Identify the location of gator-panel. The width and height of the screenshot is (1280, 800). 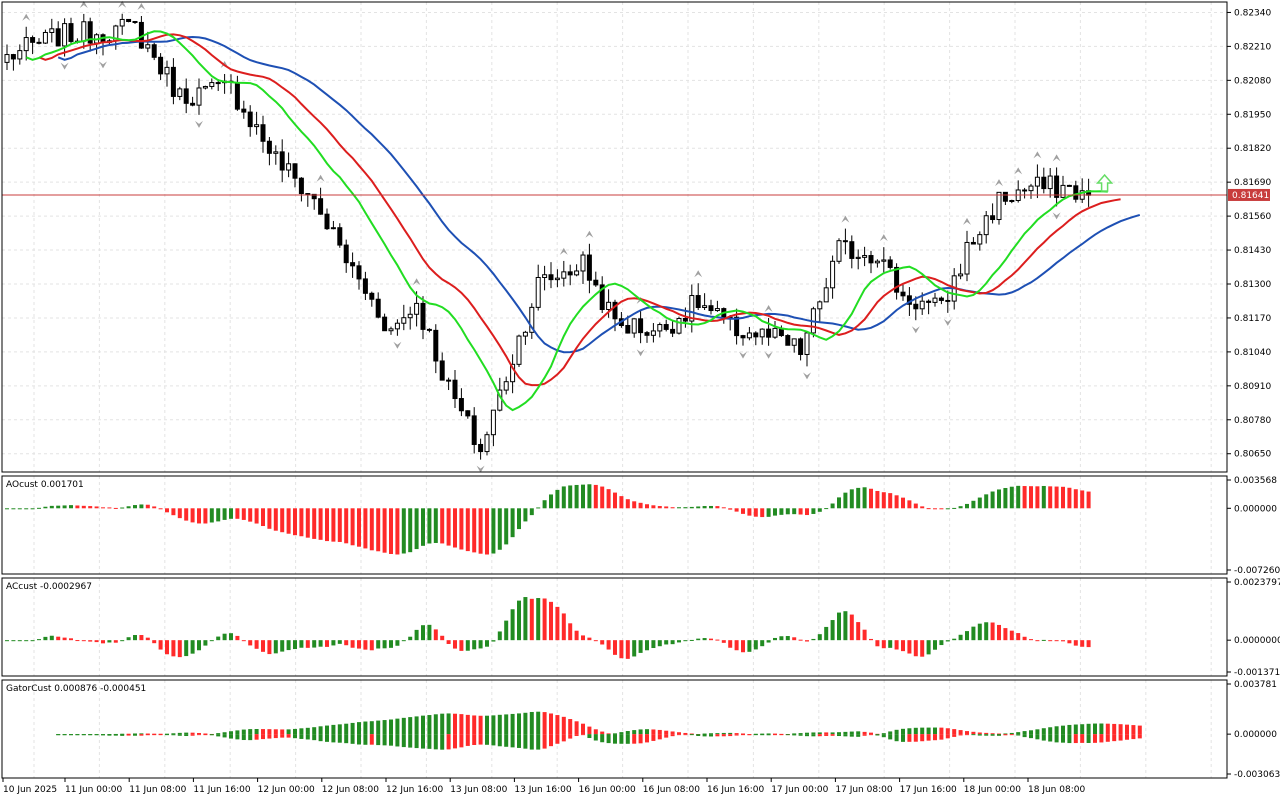
(599, 730).